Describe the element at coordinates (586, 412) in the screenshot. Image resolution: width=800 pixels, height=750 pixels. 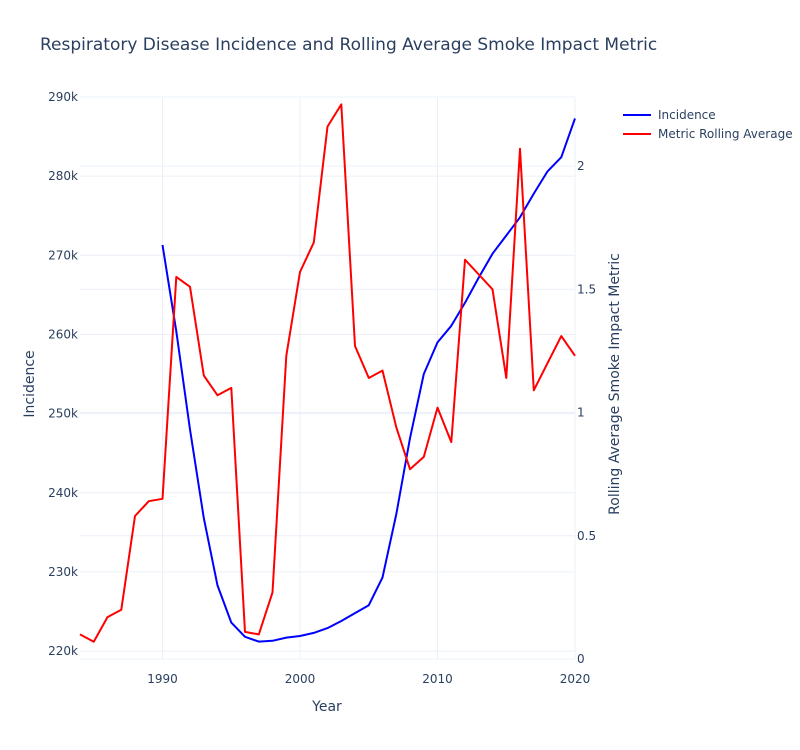
I see `y2-axis-ticks: 0 0.5 1 1.5 2` at that location.